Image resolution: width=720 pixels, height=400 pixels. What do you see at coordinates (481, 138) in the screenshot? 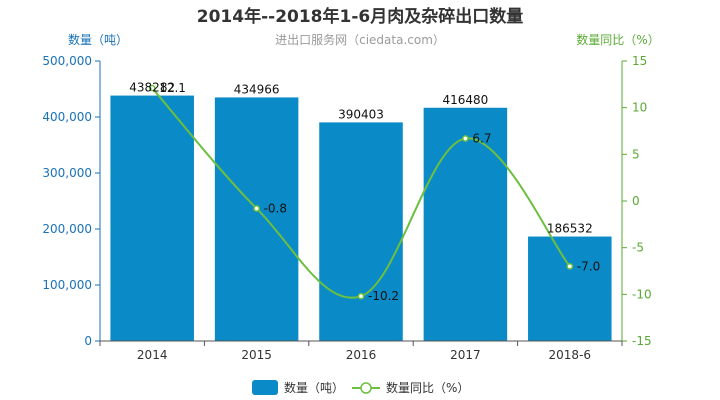
I see `line-value-label: 6.7` at bounding box center [481, 138].